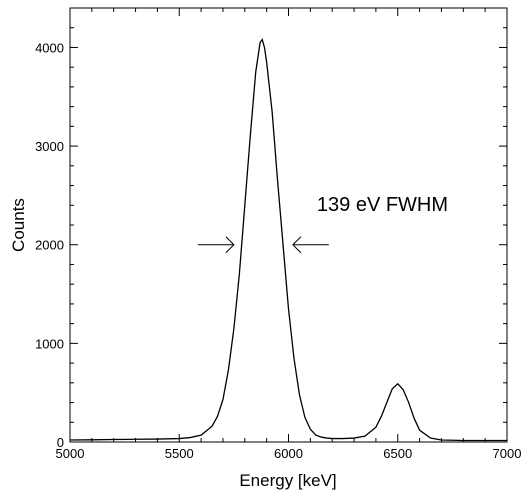  Describe the element at coordinates (397, 453) in the screenshot. I see `x-tick-label: 6500` at that location.